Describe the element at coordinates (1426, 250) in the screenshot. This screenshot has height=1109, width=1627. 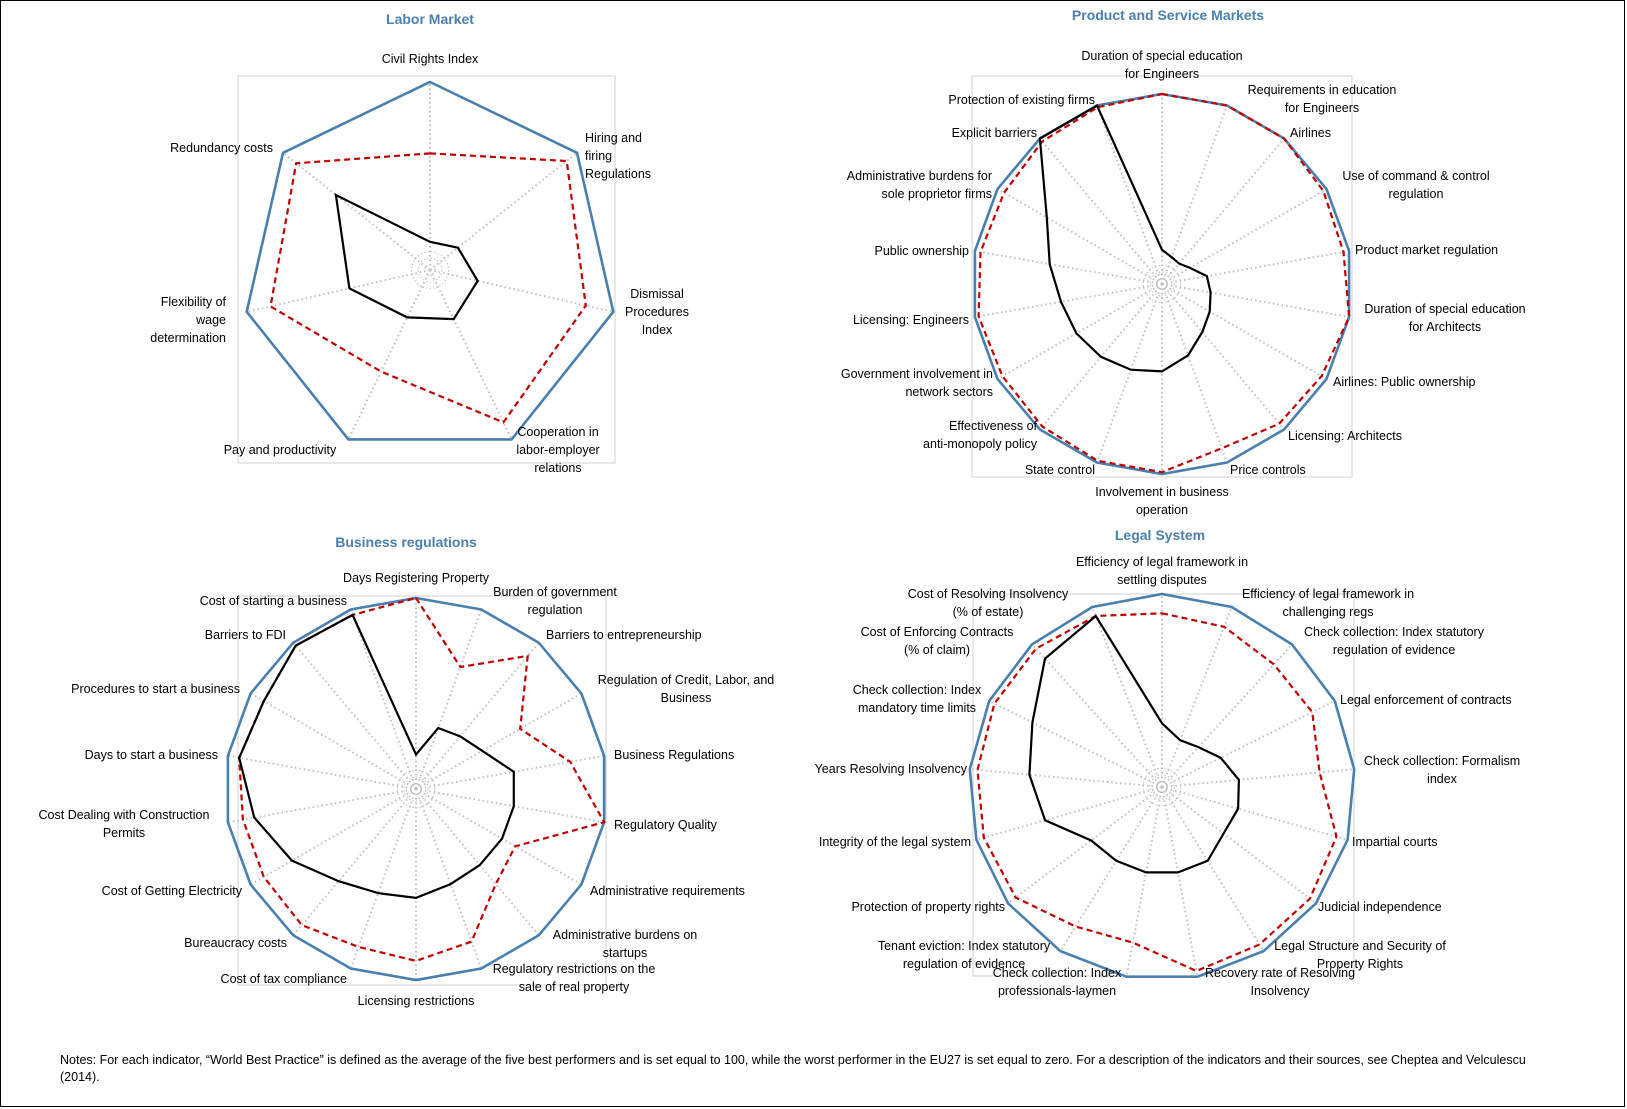
I see `axis-label: Product market regulation` at that location.